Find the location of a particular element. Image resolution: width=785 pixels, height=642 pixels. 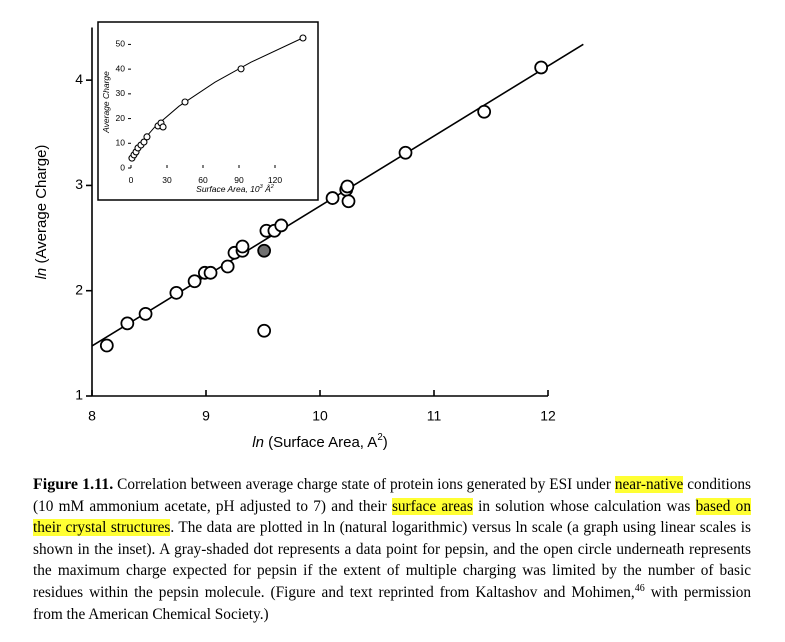

x-tick-label: 0 is located at coordinates (131, 180).